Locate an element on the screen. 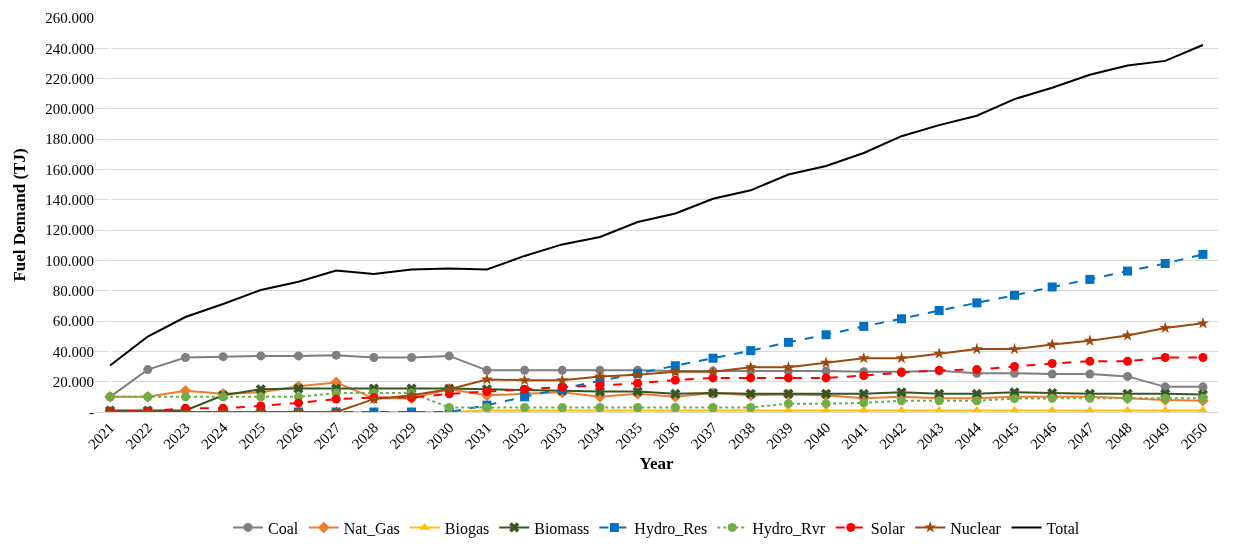  y-tick-label: 160.000 is located at coordinates (69, 169).